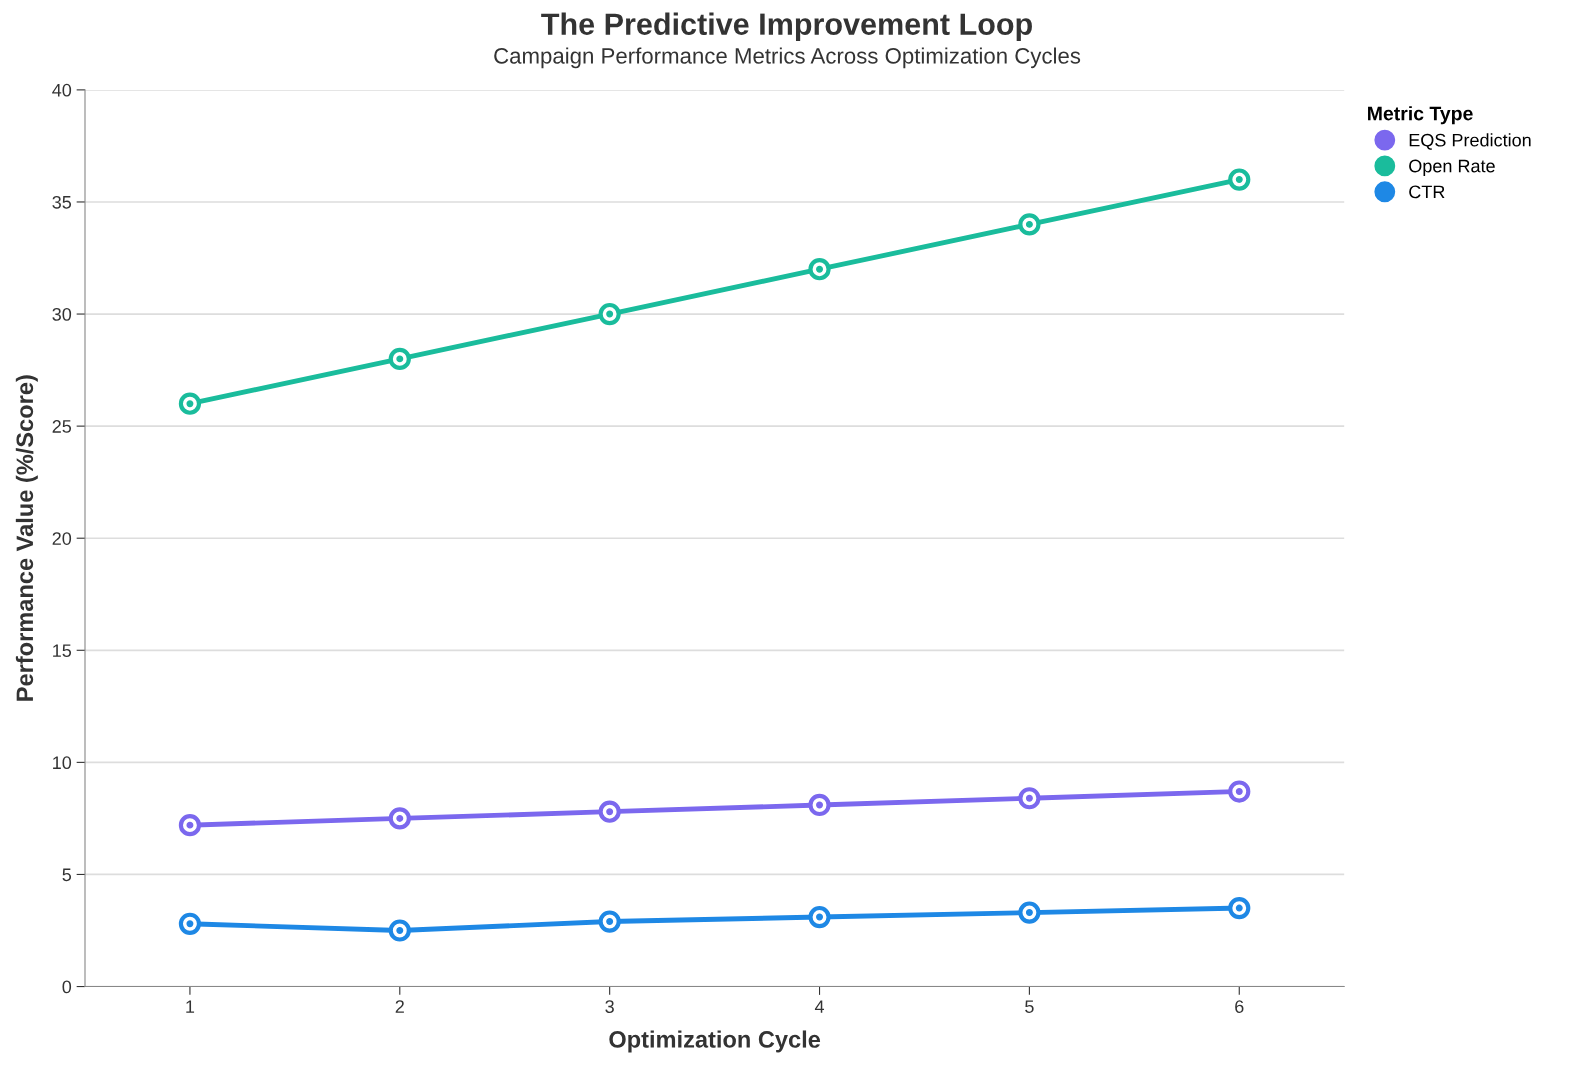  Describe the element at coordinates (62, 651) in the screenshot. I see `y-tick-label: 15` at that location.